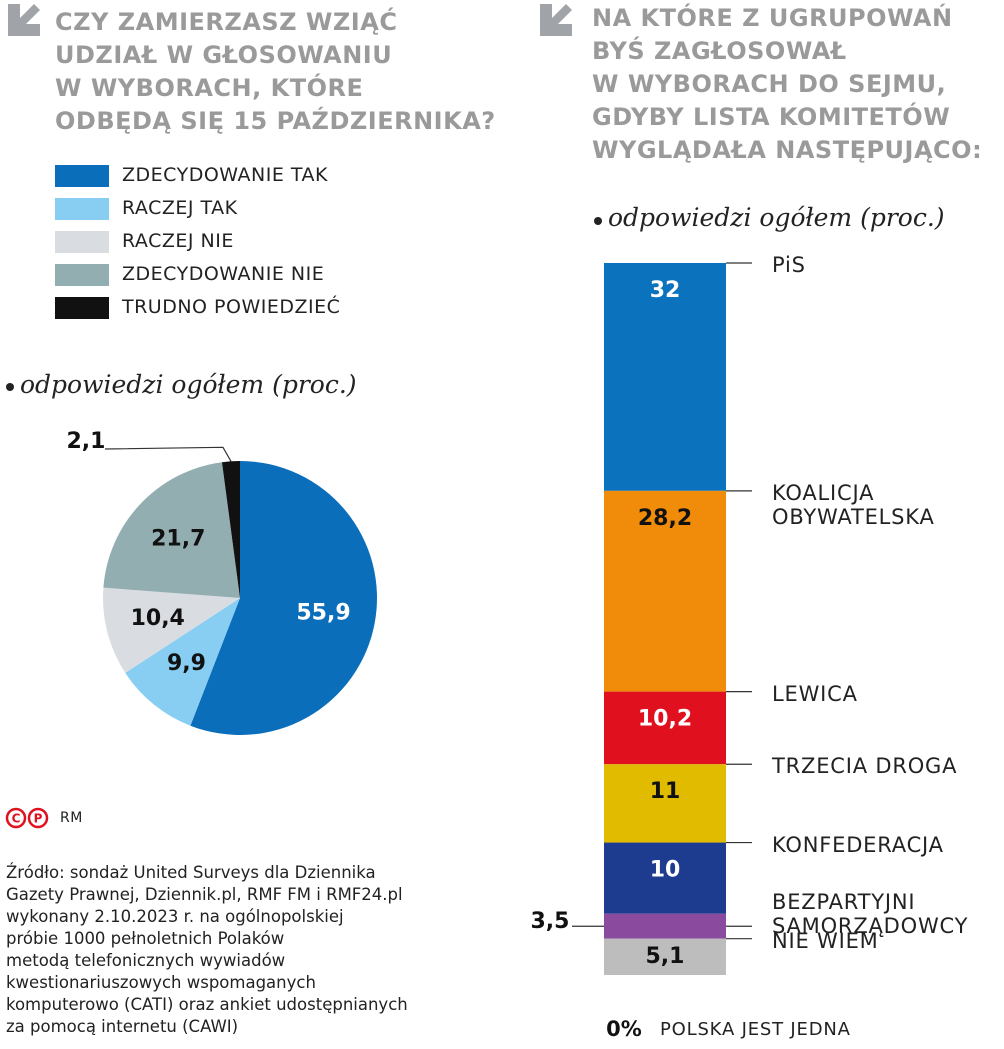  I want to click on value-label: 5,1, so click(665, 956).